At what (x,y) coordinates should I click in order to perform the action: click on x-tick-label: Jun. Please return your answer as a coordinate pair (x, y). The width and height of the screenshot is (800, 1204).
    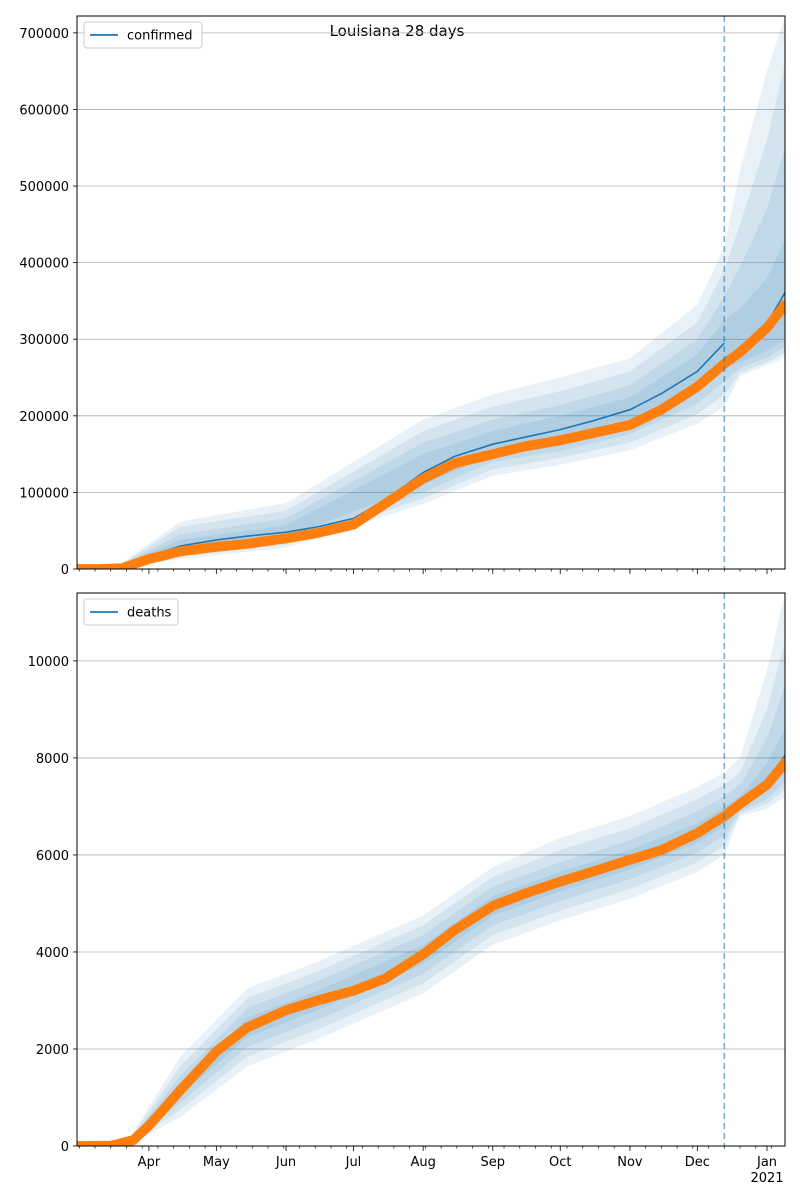
    Looking at the image, I should click on (285, 1162).